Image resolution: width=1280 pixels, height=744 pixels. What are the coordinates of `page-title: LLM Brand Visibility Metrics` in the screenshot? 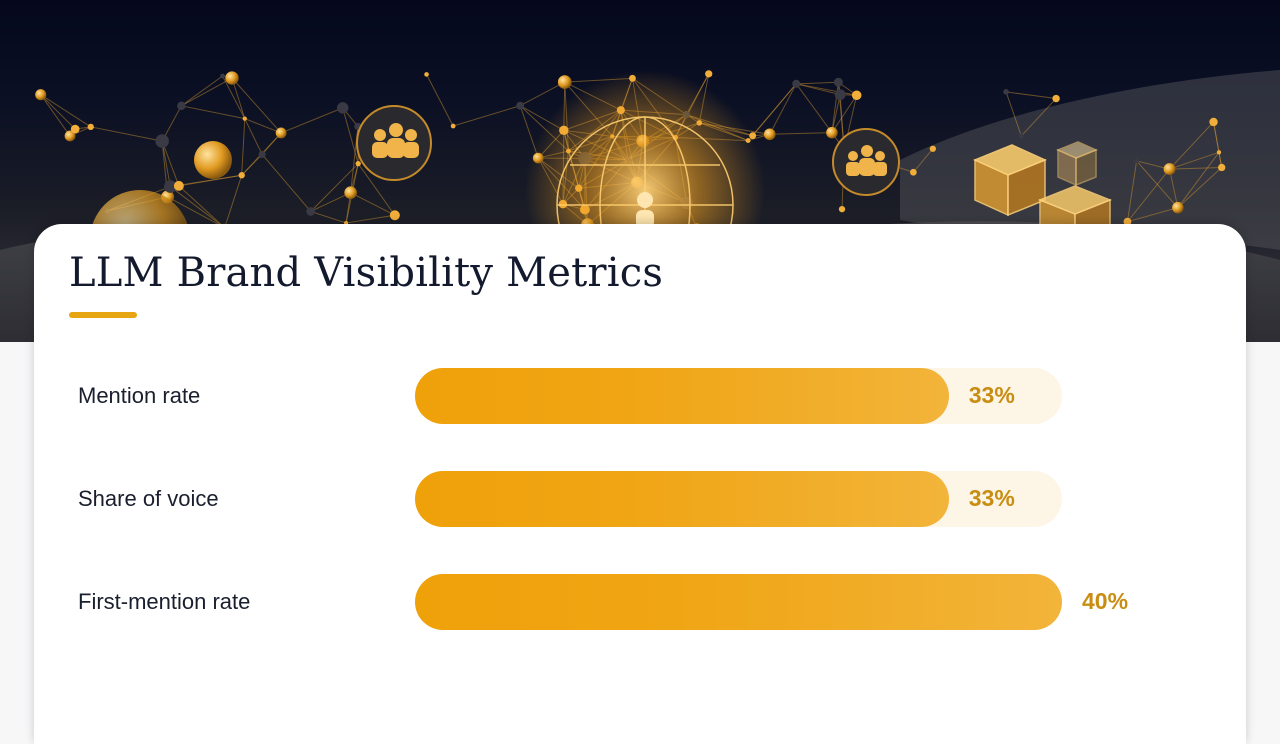 It's located at (366, 273).